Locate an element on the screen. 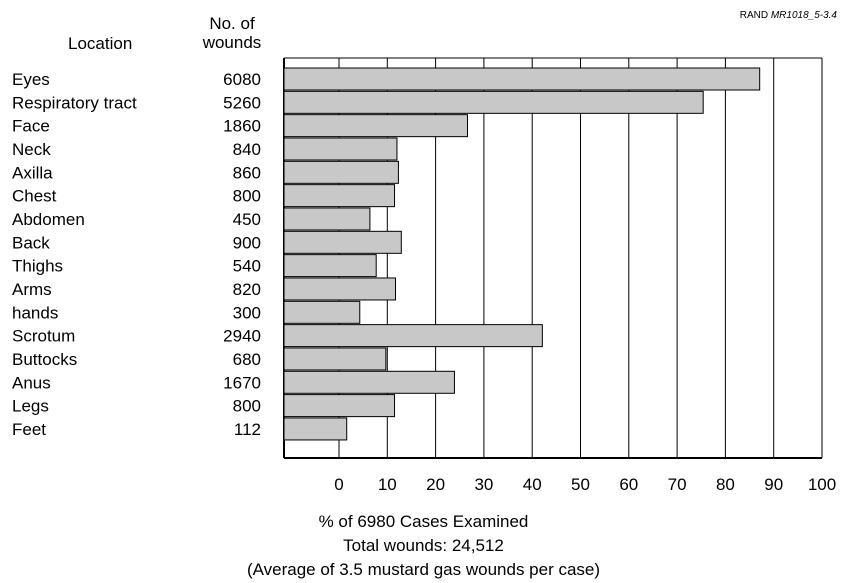 This screenshot has width=847, height=583. category-label: Face is located at coordinates (31, 126).